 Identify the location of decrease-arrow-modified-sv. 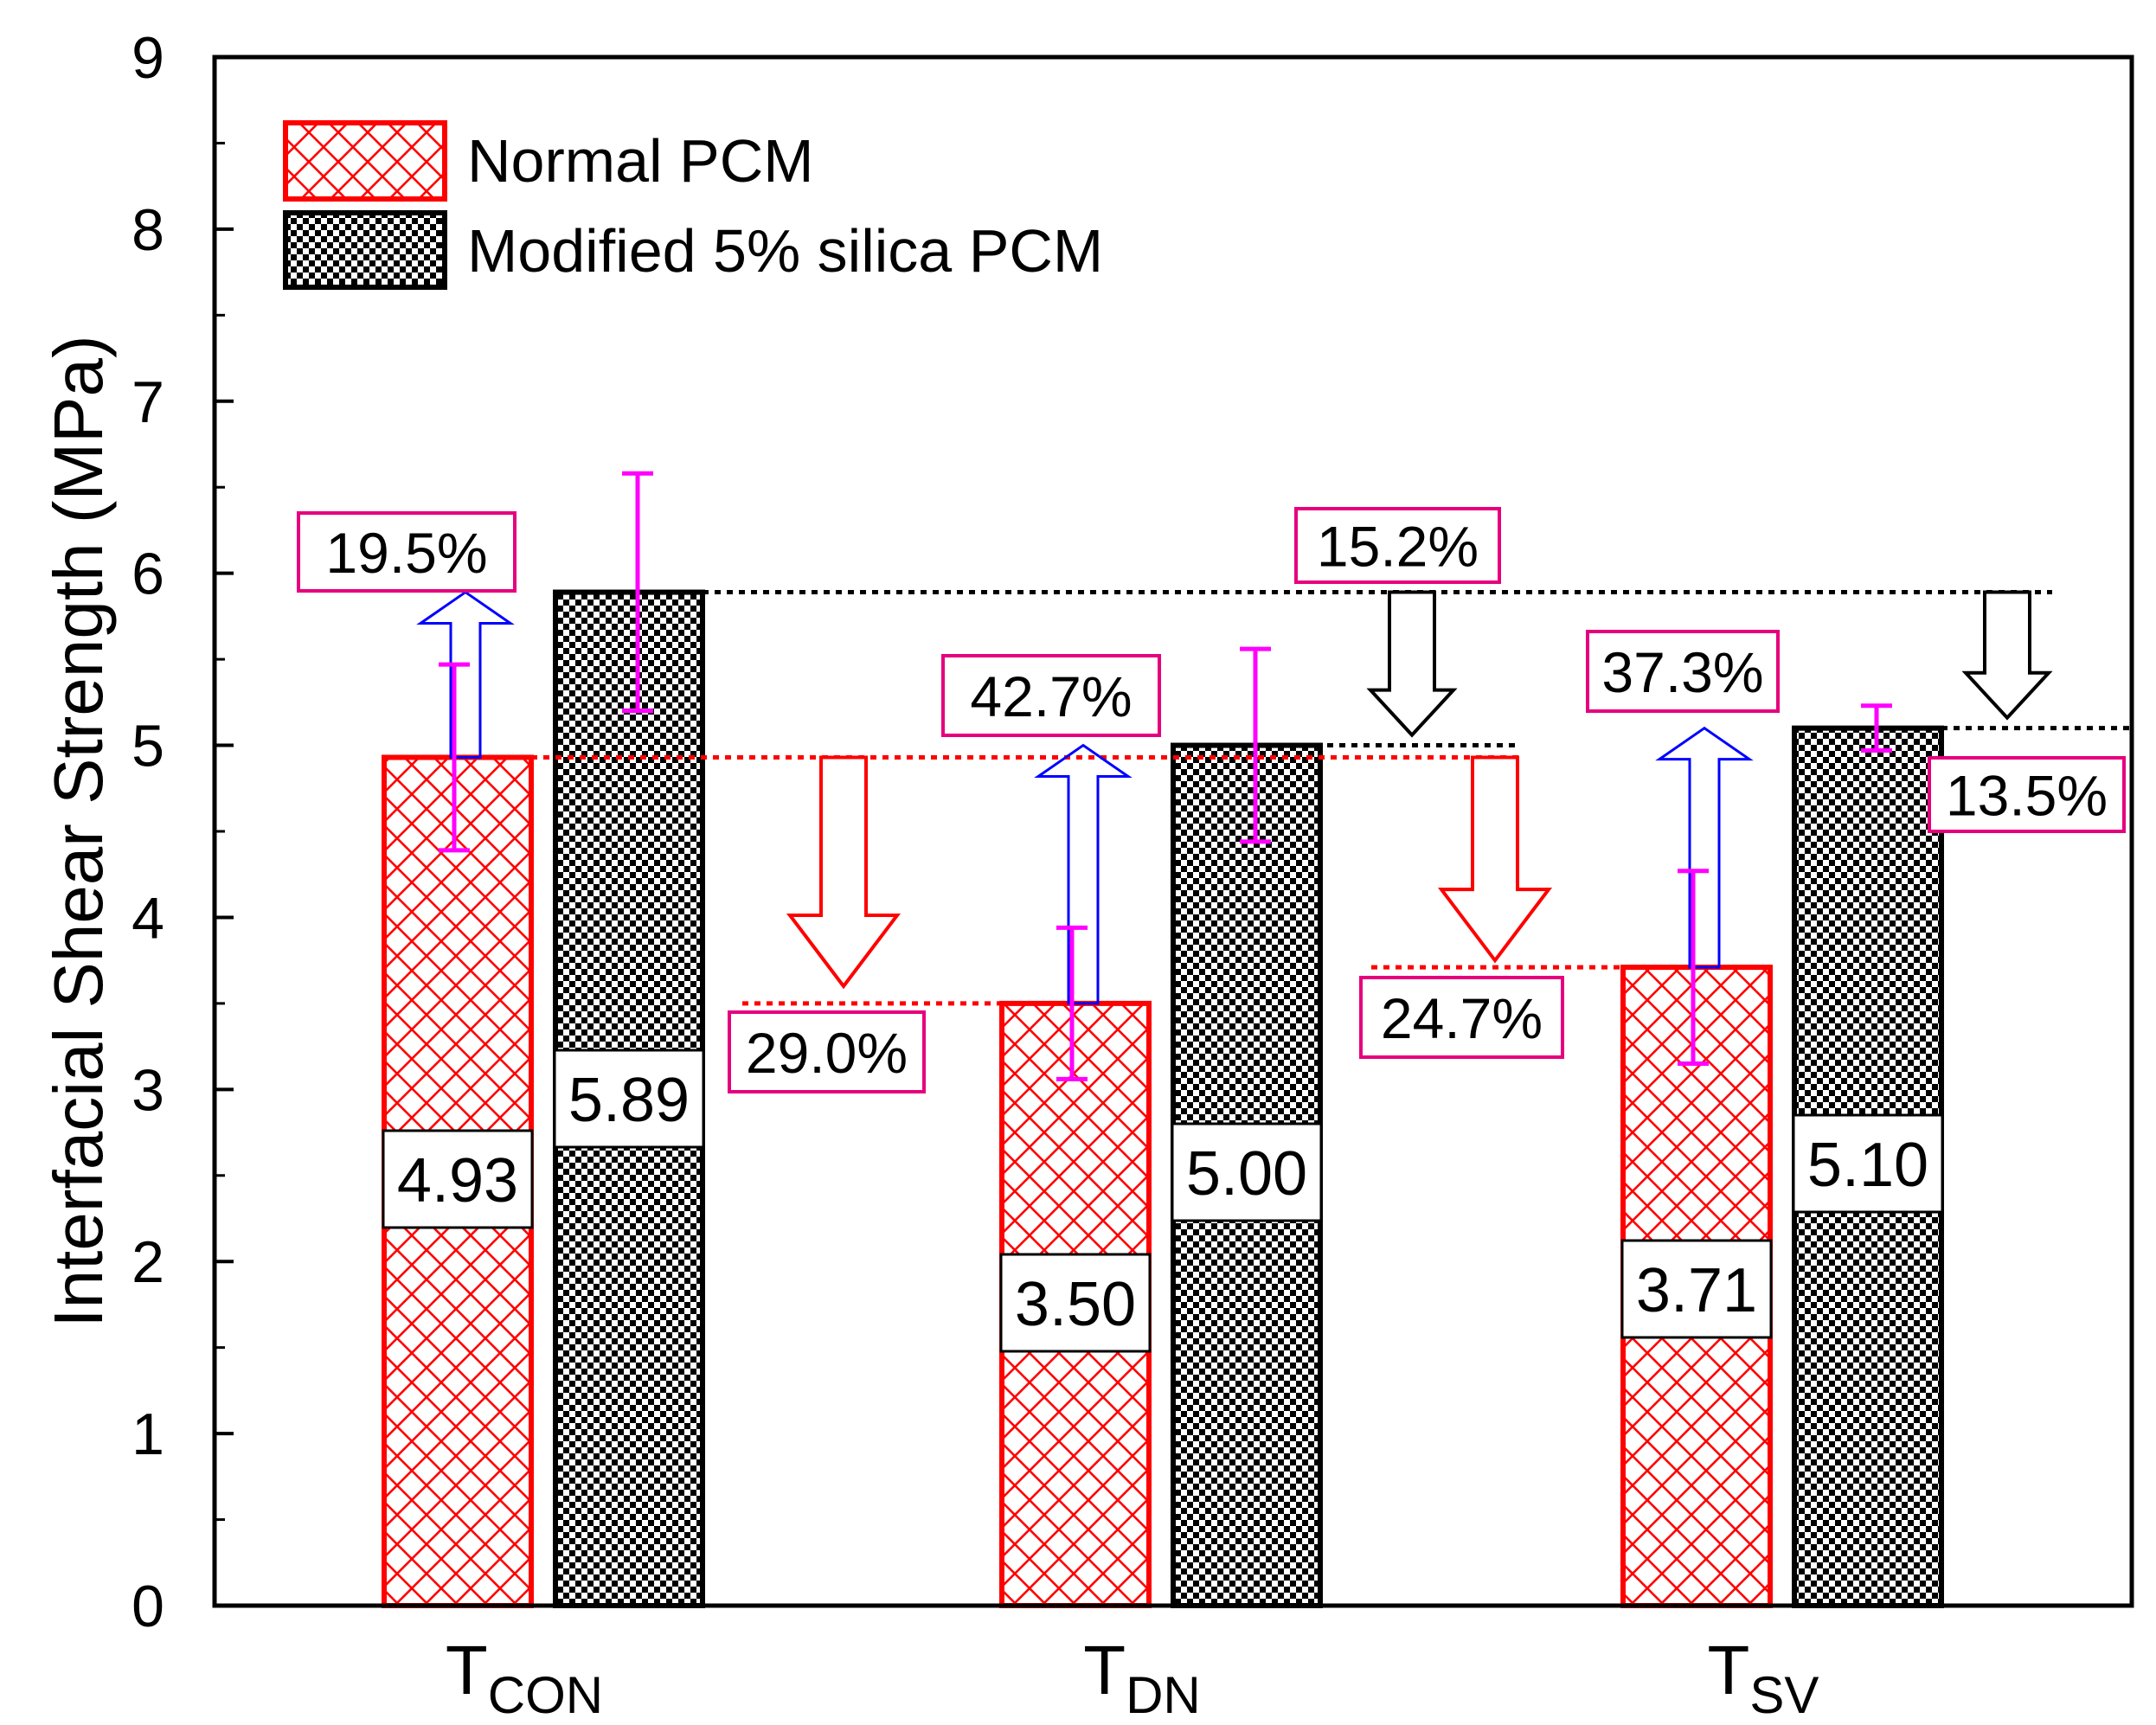
(2007, 655).